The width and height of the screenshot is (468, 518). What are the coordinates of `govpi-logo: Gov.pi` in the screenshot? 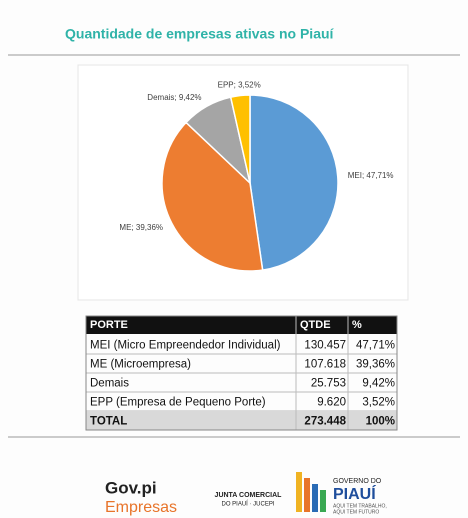 It's located at (131, 487).